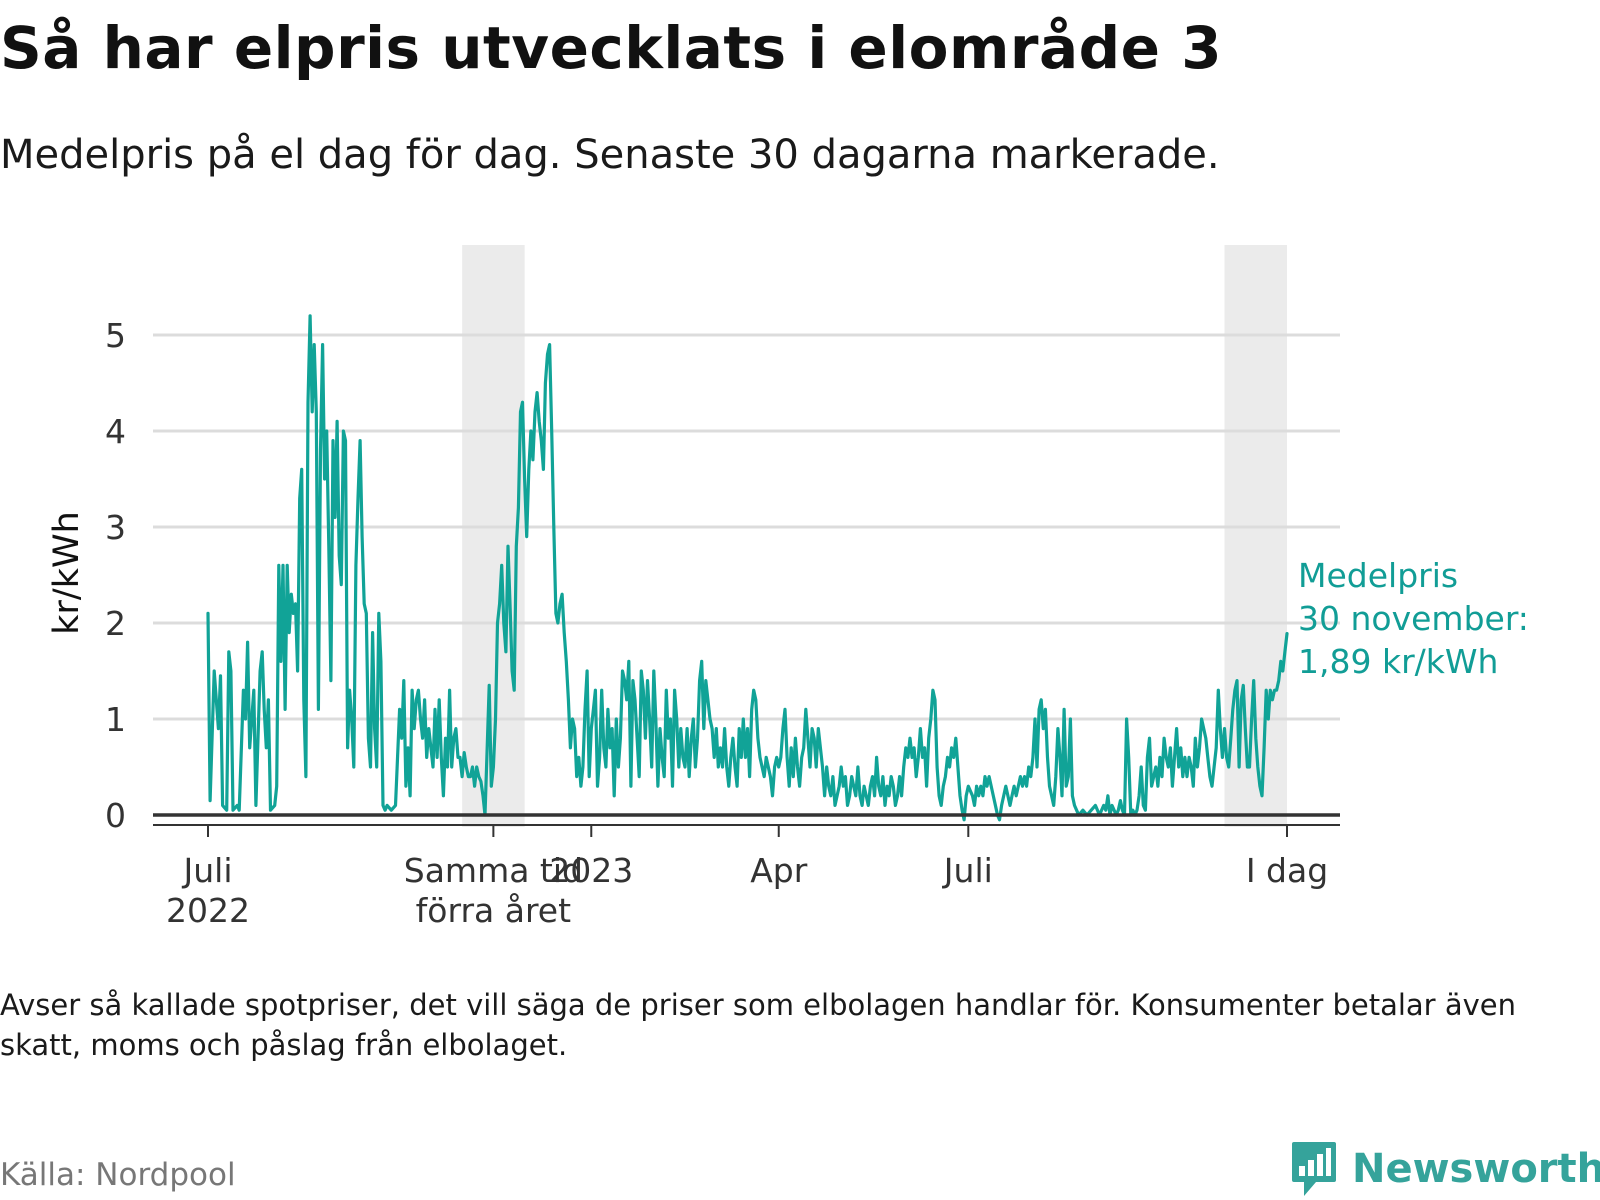 The height and width of the screenshot is (1200, 1600). Describe the element at coordinates (115, 719) in the screenshot. I see `y-tick-label-1: 1` at that location.